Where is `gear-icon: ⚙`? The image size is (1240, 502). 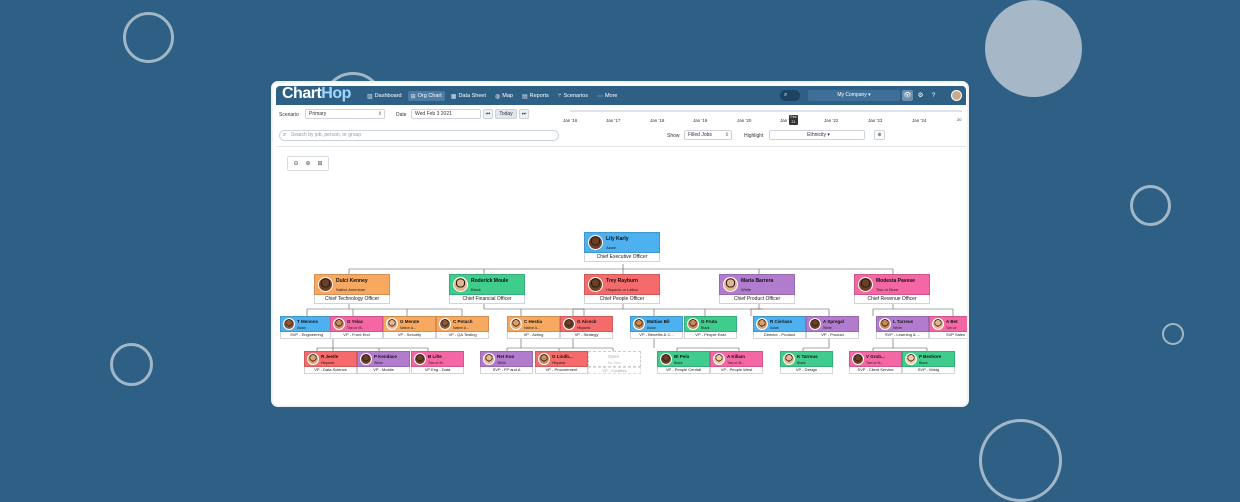 gear-icon: ⚙ is located at coordinates (920, 95).